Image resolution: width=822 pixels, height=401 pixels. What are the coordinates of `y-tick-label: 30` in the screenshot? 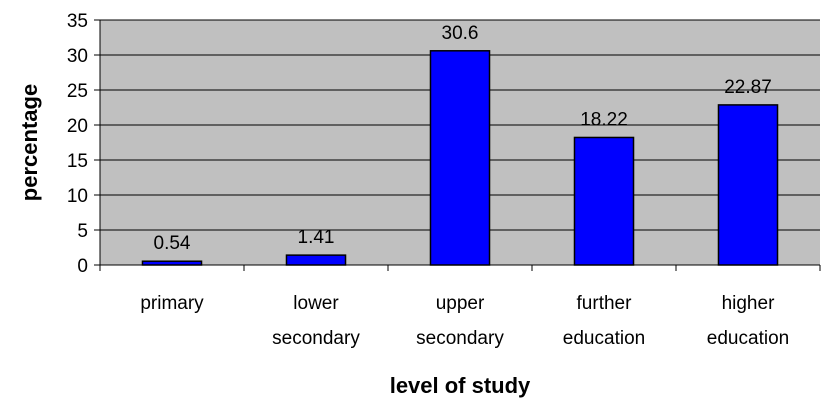 It's located at (77, 56).